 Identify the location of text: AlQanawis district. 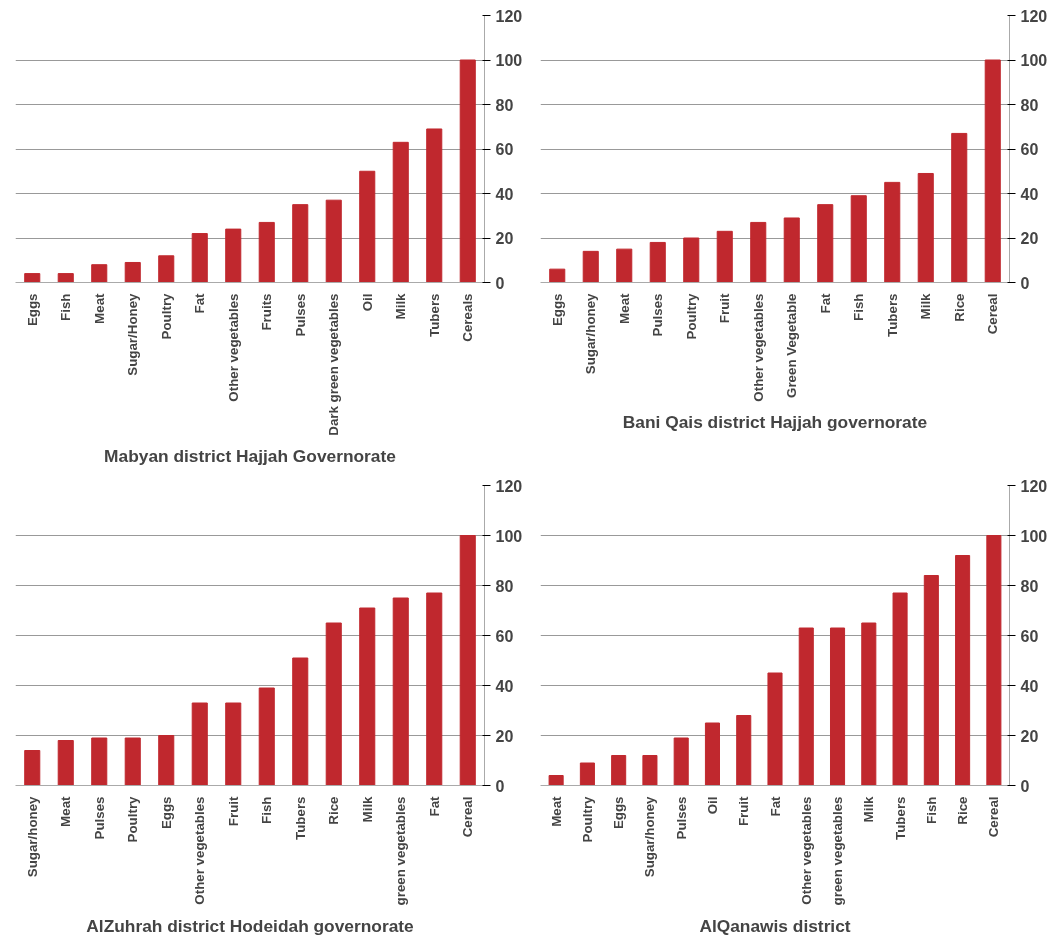
(775, 925).